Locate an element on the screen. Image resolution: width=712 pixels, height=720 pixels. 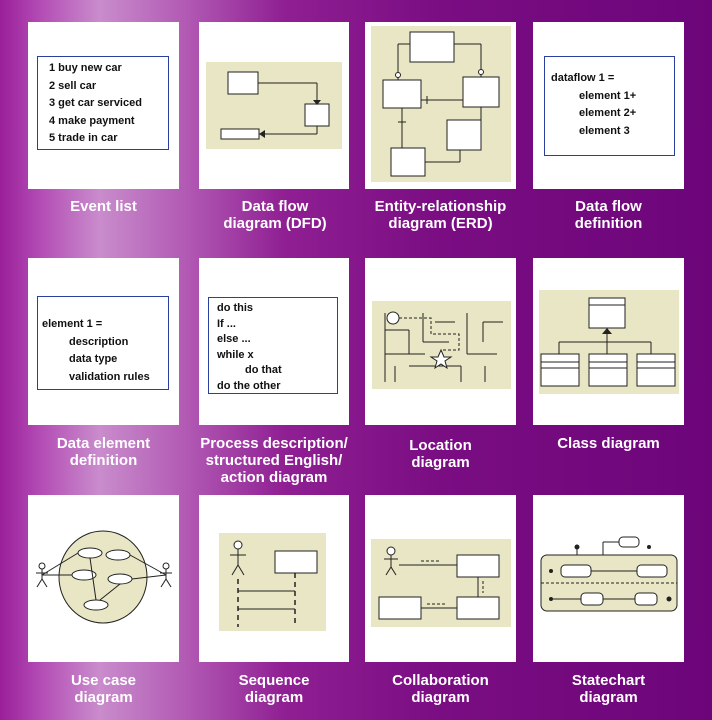
dfd-card is located at coordinates (274, 105).